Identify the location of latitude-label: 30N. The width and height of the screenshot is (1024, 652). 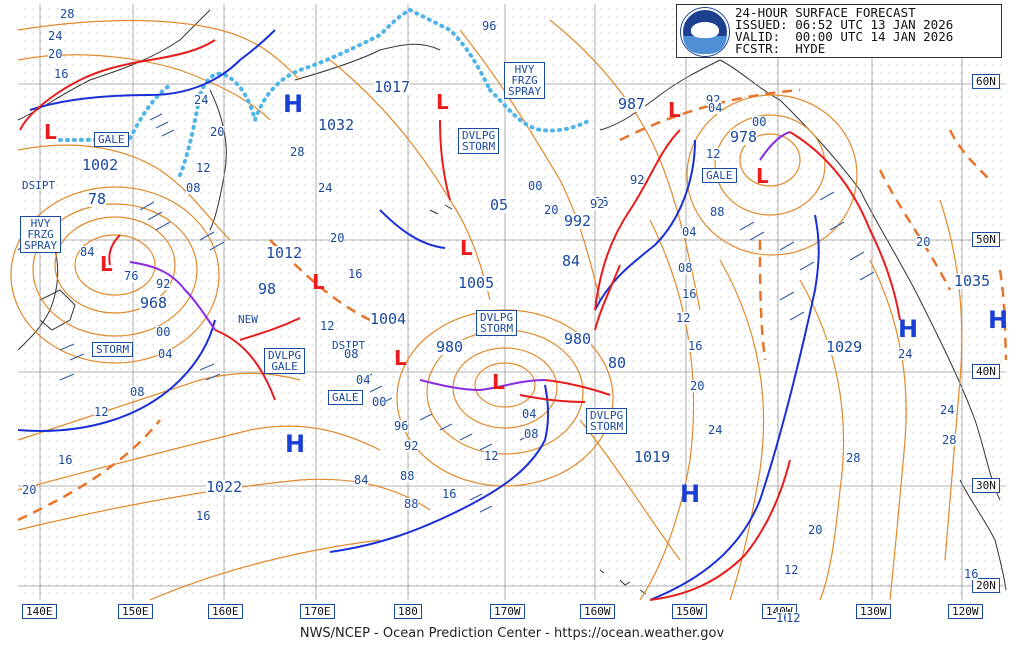
(986, 485).